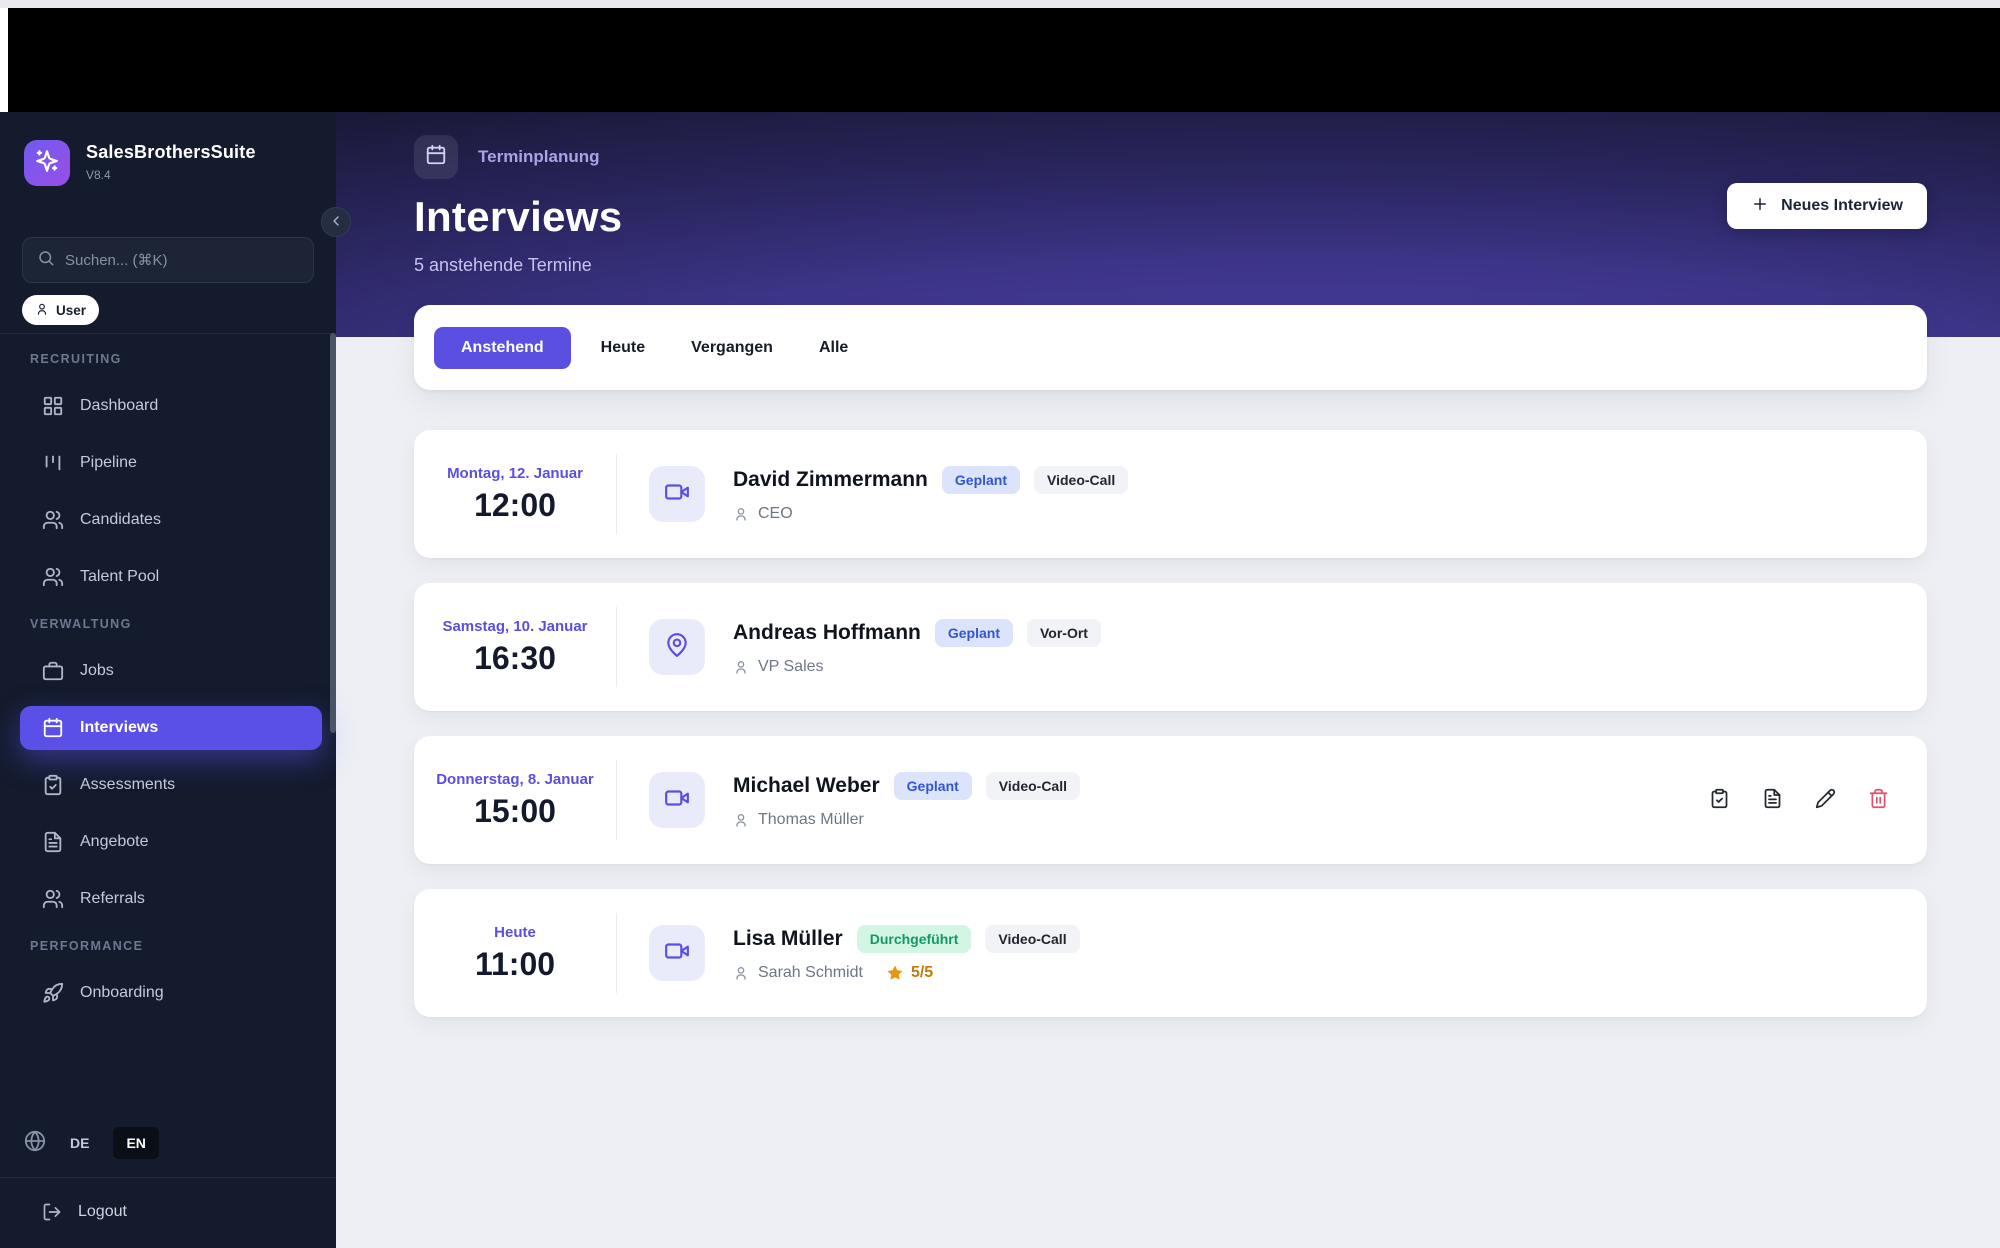 This screenshot has height=1248, width=2000. What do you see at coordinates (1004, 60) in the screenshot?
I see `top-black-bar` at bounding box center [1004, 60].